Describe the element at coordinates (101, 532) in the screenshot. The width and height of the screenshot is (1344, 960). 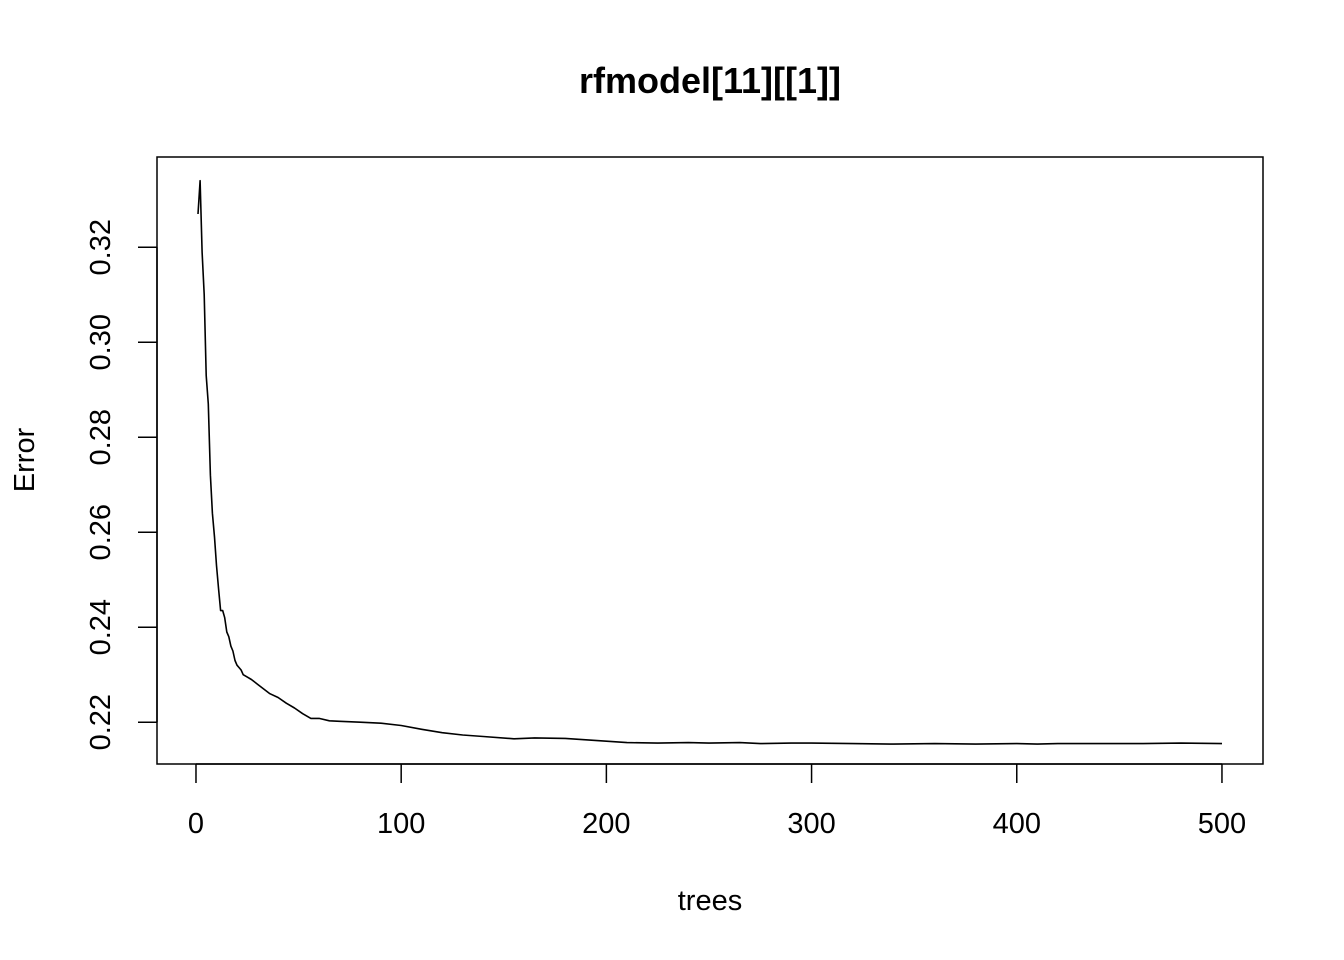
I see `y-tick-label: 0.26` at that location.